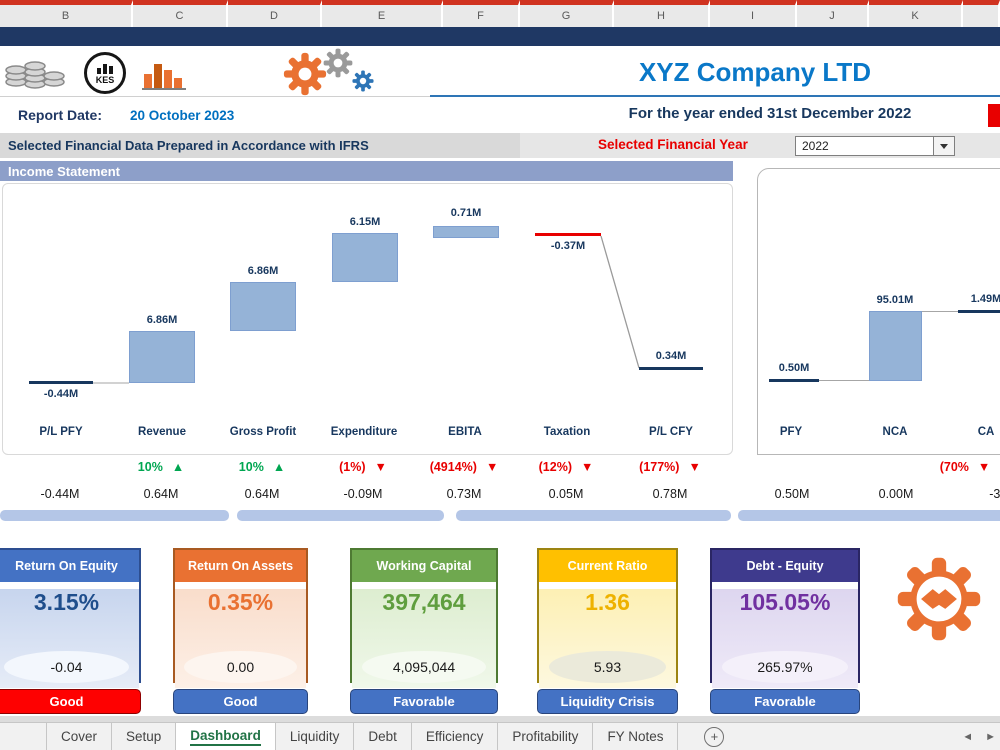 This screenshot has height=750, width=1000. What do you see at coordinates (673, 144) in the screenshot?
I see `financial-year-label: Selected Financial Year` at bounding box center [673, 144].